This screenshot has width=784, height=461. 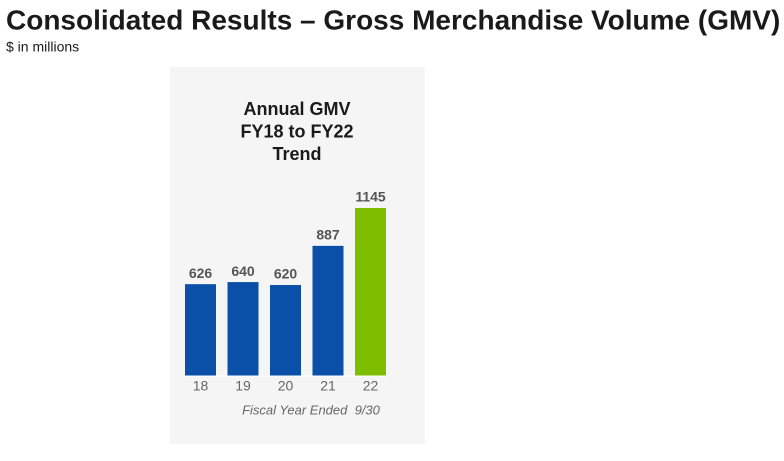 I want to click on x-axis-label: Fiscal Year Ended 9/30, so click(x=311, y=409).